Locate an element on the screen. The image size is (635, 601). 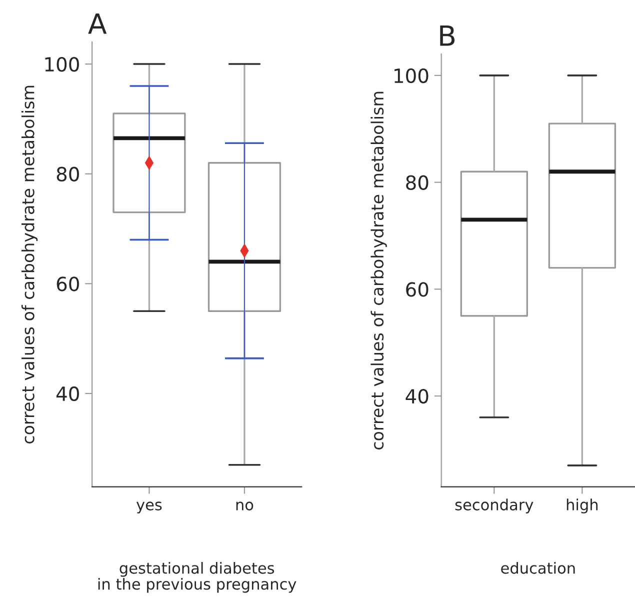
chart-title: A is located at coordinates (97, 23).